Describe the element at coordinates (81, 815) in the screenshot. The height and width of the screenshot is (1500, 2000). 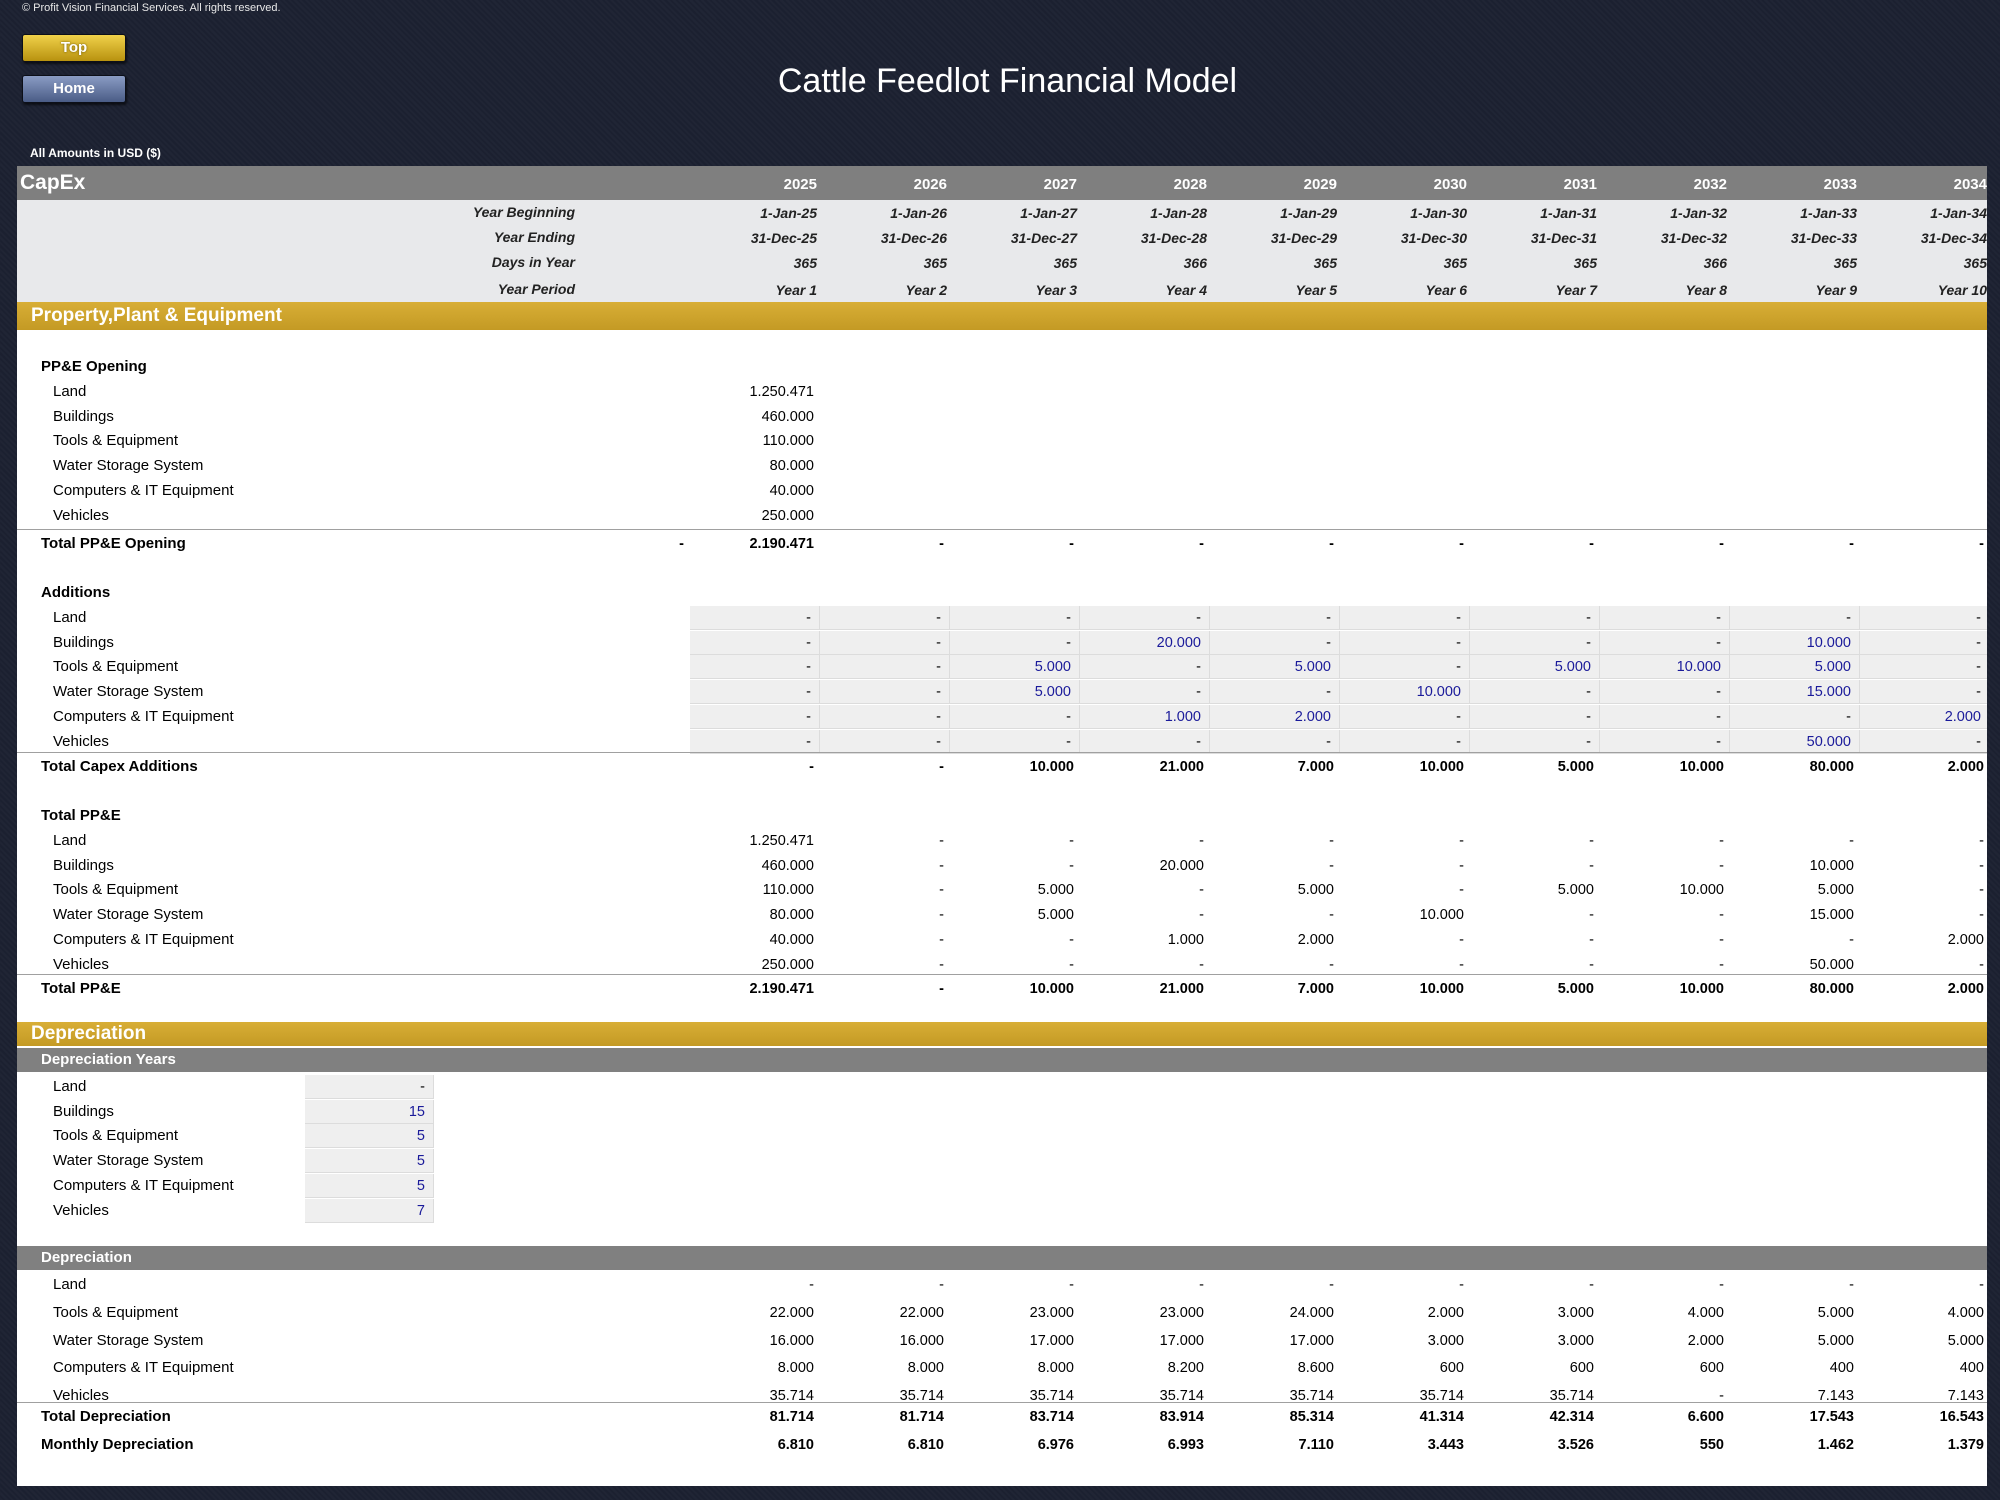
I see `subsection-title: Total PP&E` at that location.